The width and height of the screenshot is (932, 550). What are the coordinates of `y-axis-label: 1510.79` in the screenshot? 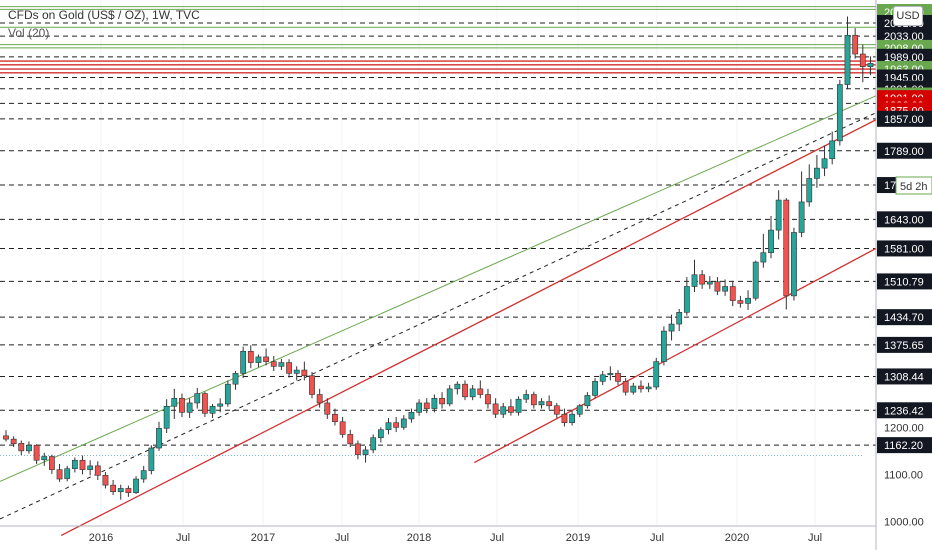 It's located at (904, 281).